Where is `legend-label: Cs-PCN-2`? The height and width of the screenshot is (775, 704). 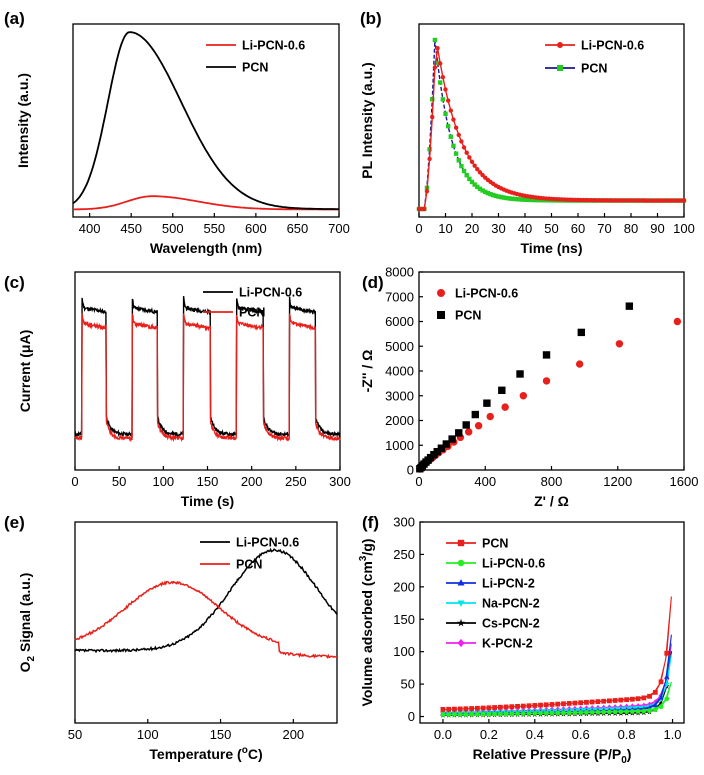
legend-label: Cs-PCN-2 is located at coordinates (511, 624).